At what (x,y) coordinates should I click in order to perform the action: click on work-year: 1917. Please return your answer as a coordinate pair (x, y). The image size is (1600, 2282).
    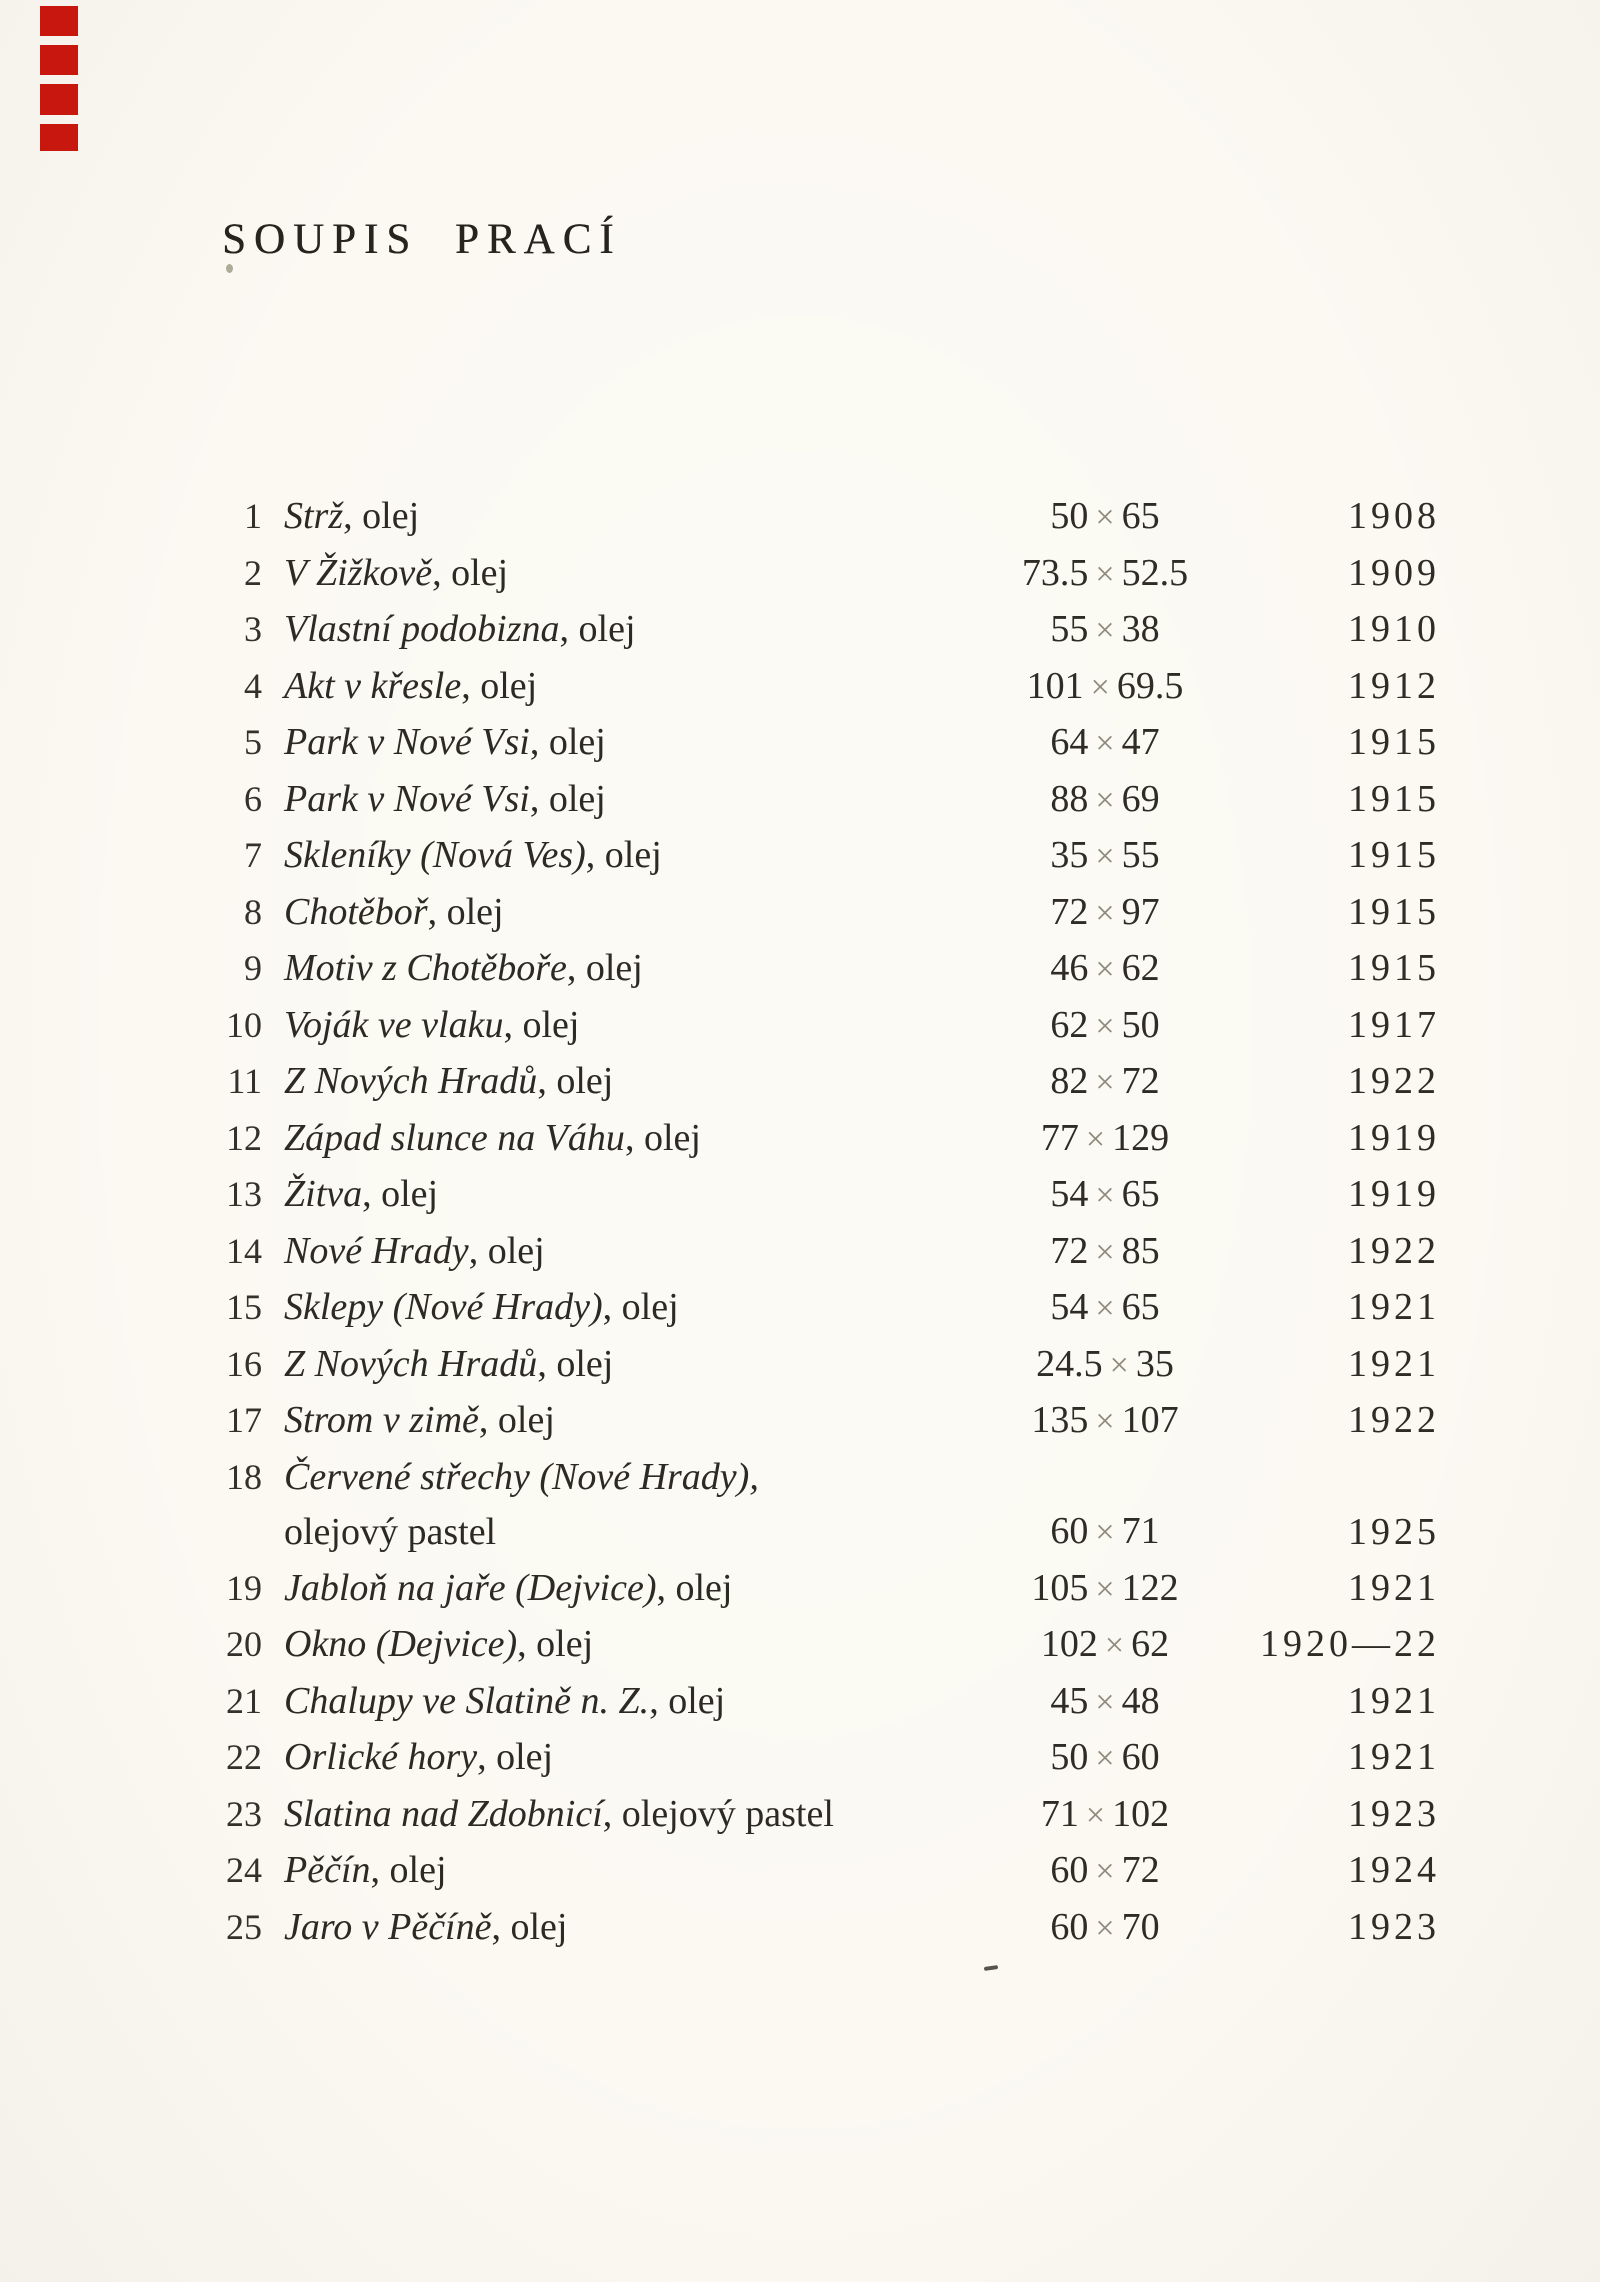
    Looking at the image, I should click on (1394, 1024).